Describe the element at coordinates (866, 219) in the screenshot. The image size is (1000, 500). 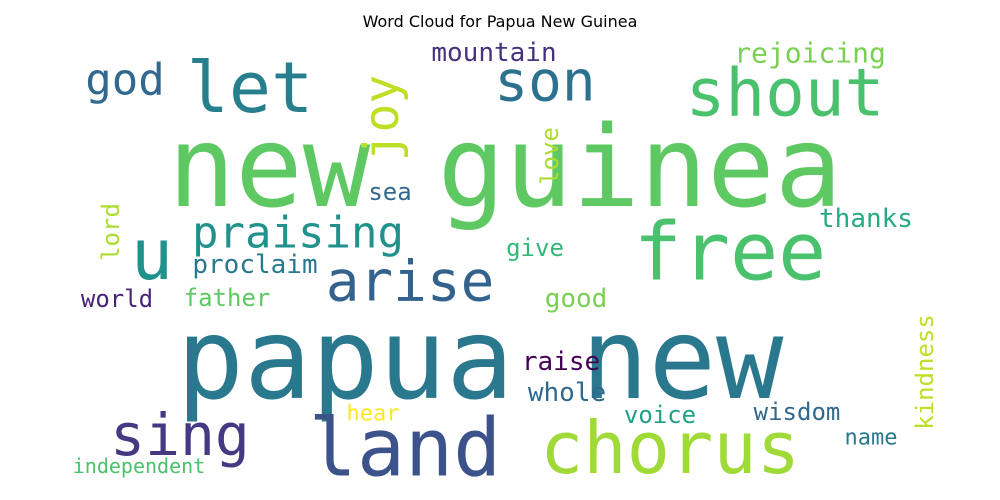
I see `word-thanks: thanks` at that location.